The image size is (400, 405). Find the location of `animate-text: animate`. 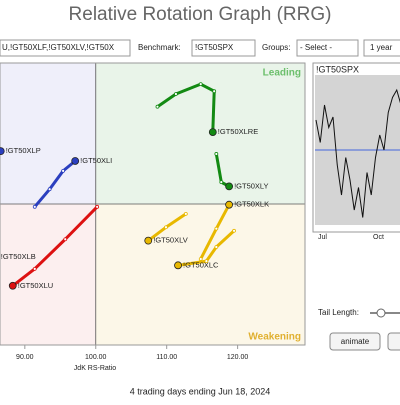

animate-text: animate is located at coordinates (355, 341).